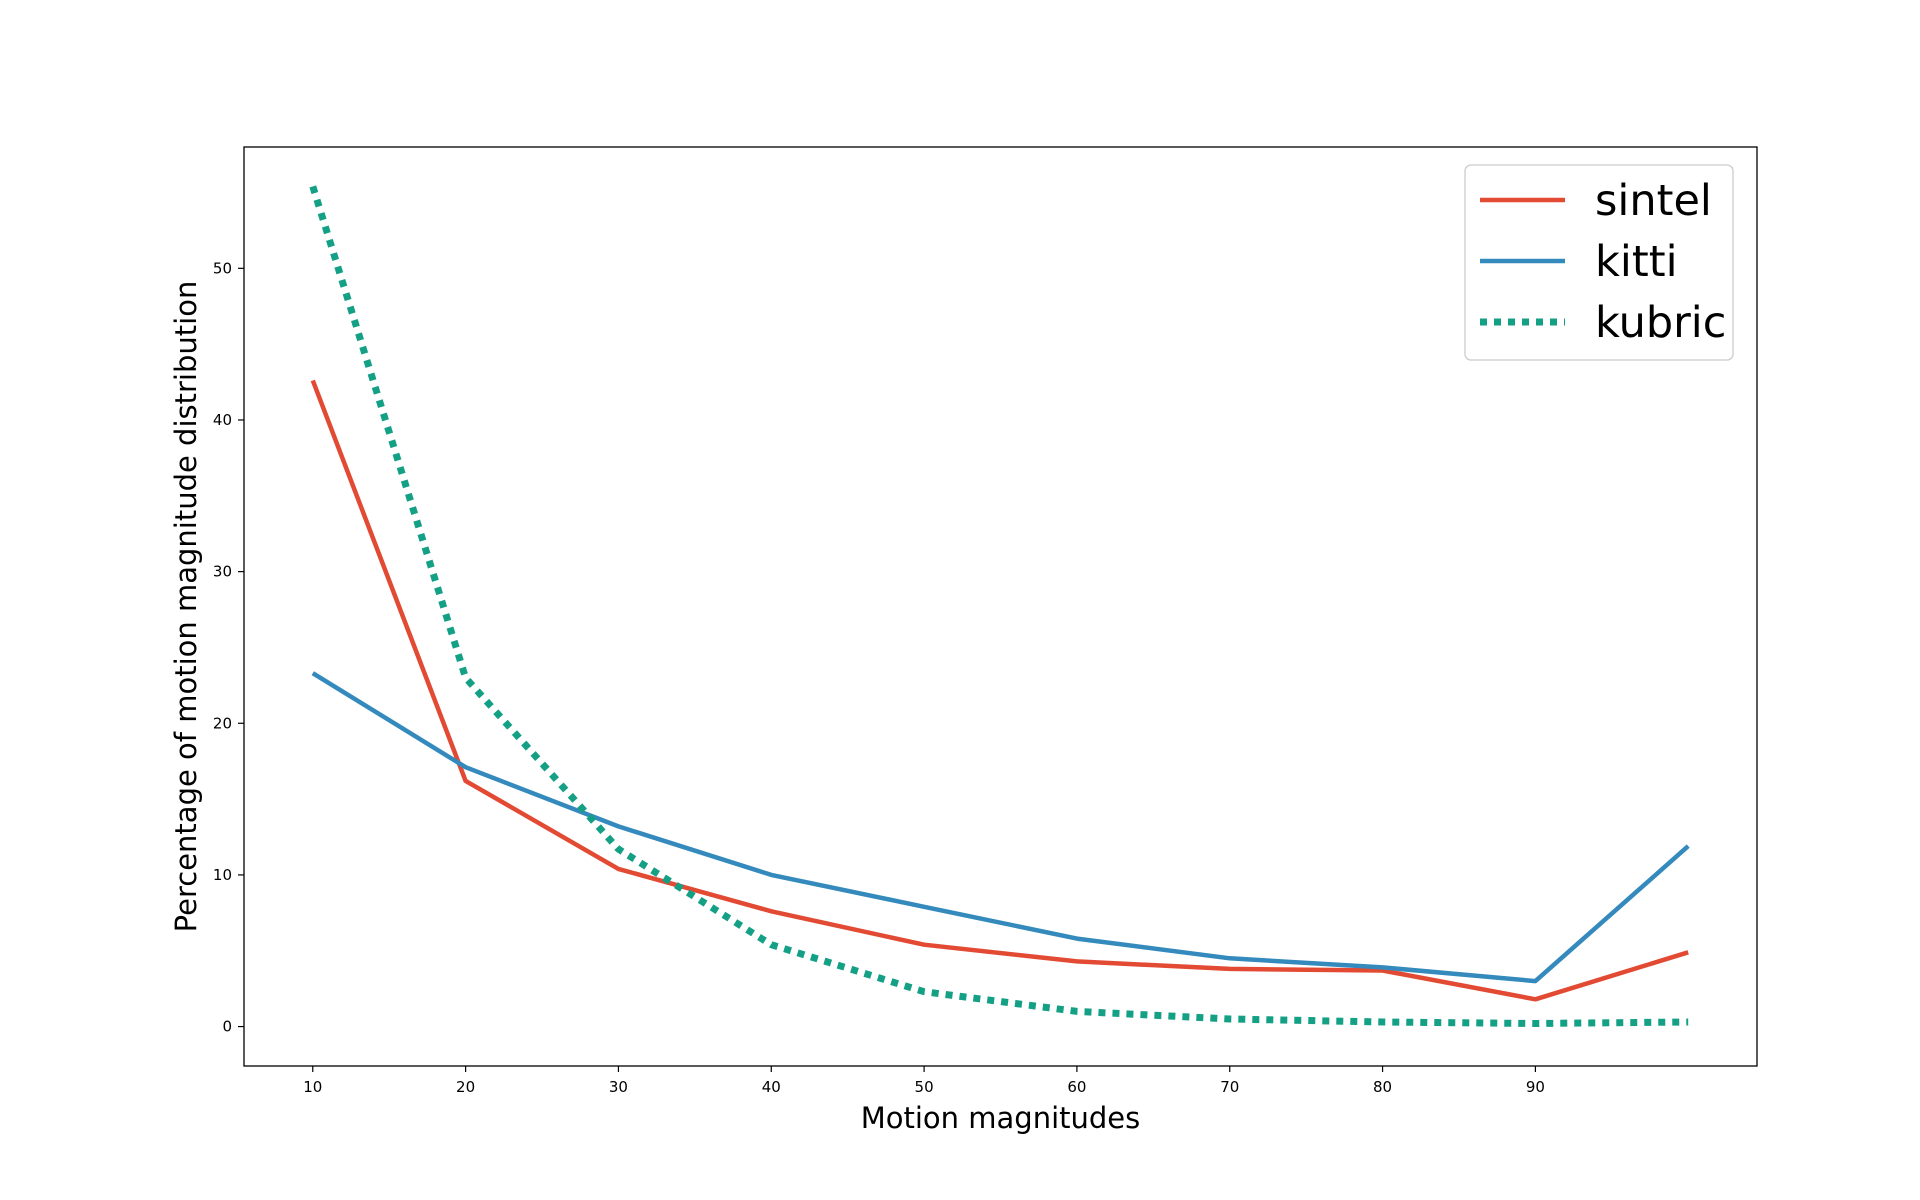  I want to click on x-axis: 10 20 30 40 50 60 70 80 90, so click(924, 1081).